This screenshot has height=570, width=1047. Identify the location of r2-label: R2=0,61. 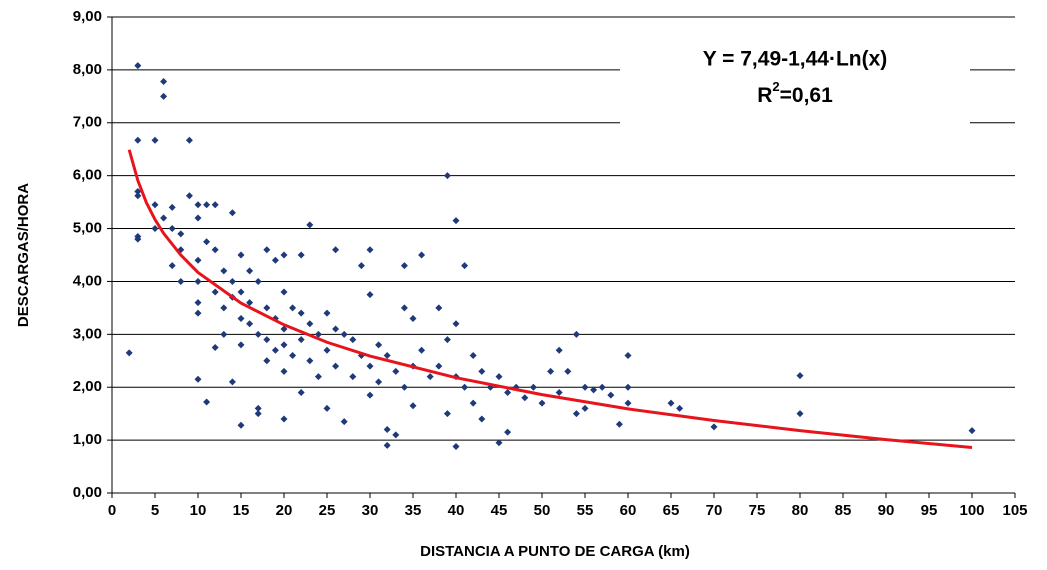
(795, 92).